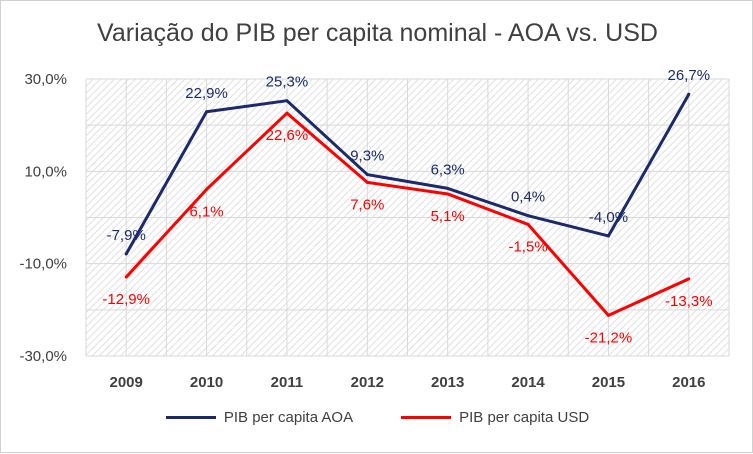 The image size is (753, 454). I want to click on data-label: 26,7%, so click(689, 75).